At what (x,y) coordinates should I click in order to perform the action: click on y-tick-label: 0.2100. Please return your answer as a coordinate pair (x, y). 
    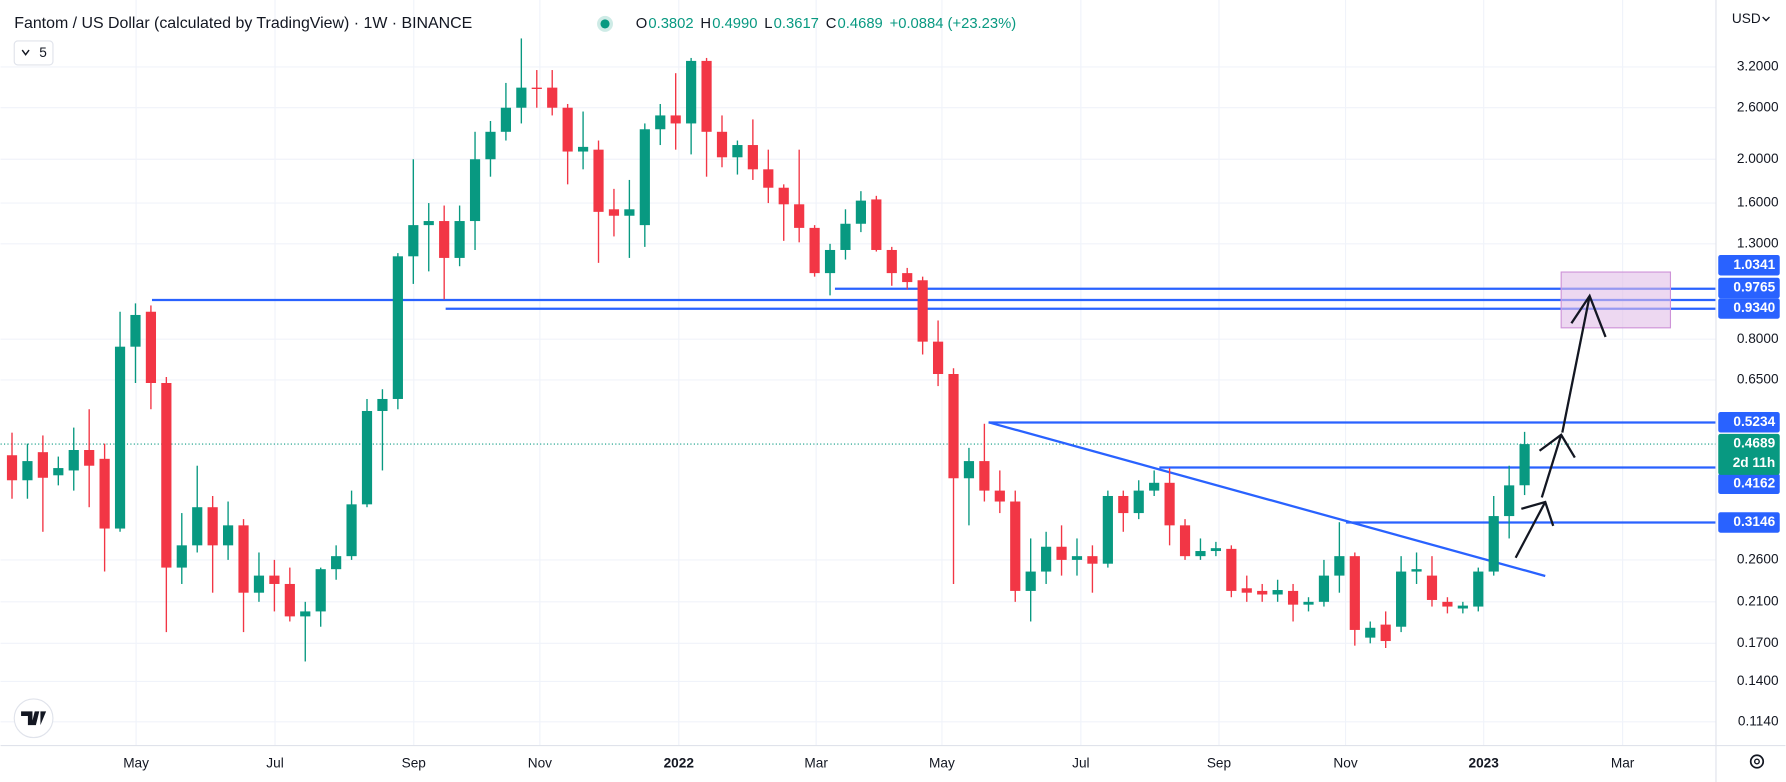
    Looking at the image, I should click on (1758, 600).